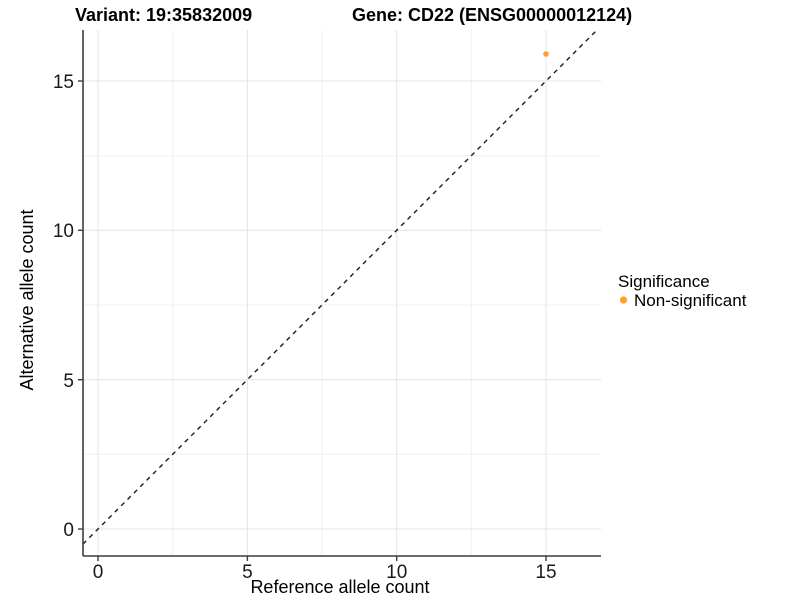 The width and height of the screenshot is (800, 600). What do you see at coordinates (545, 572) in the screenshot?
I see `x-tick-label: 15` at bounding box center [545, 572].